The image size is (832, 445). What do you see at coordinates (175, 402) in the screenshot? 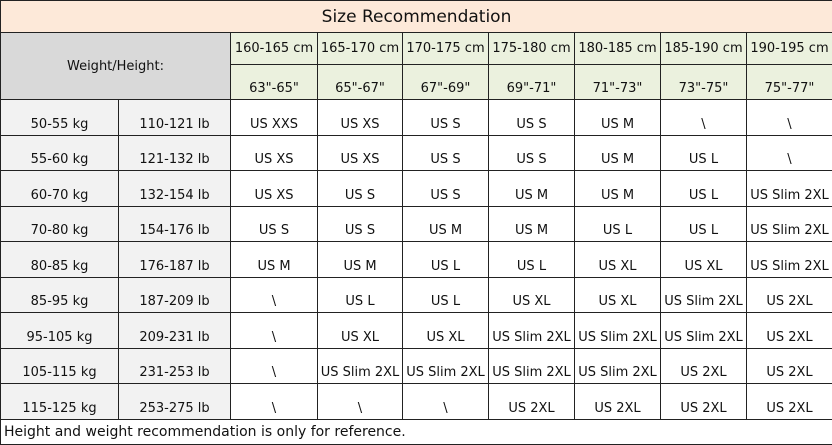
I see `weight-lb-cell: 253-275 lb` at bounding box center [175, 402].